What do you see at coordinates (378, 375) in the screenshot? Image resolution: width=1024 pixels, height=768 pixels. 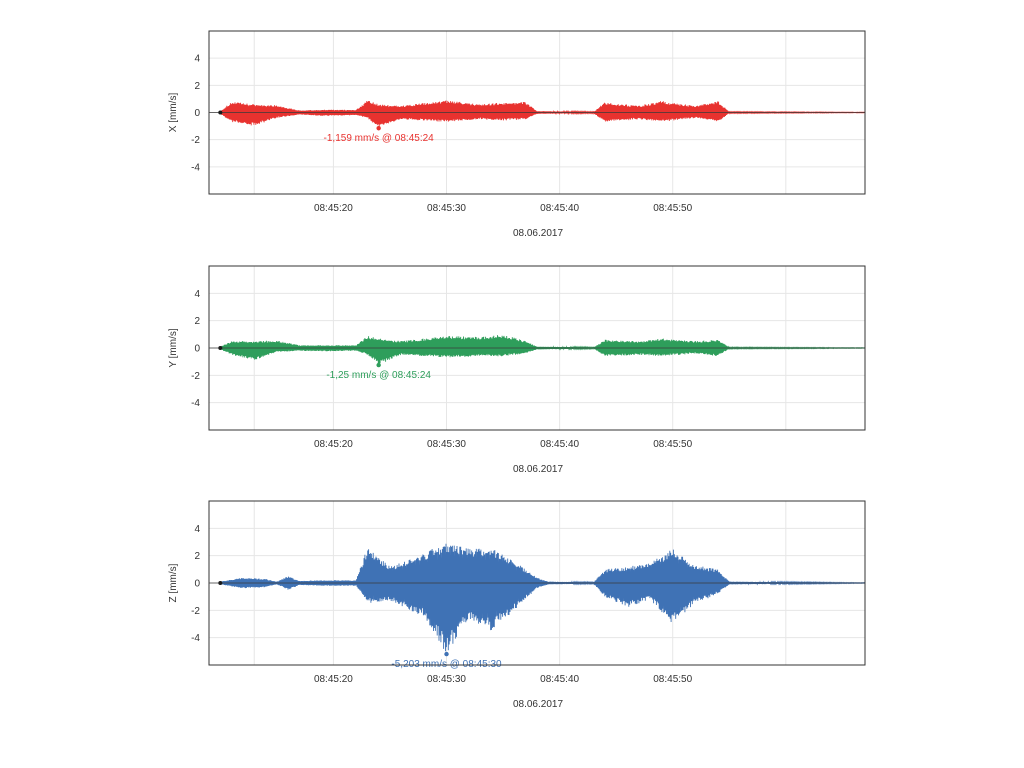 I see `peak-annotation-y: -1,25 mm/s @ 08:45:24` at bounding box center [378, 375].